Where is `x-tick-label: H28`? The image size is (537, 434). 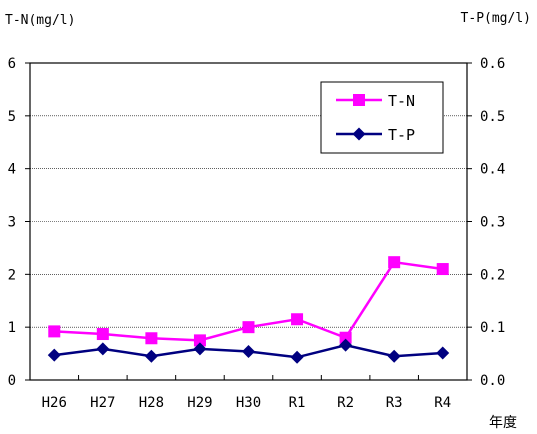 x-tick-label: H28 is located at coordinates (151, 403).